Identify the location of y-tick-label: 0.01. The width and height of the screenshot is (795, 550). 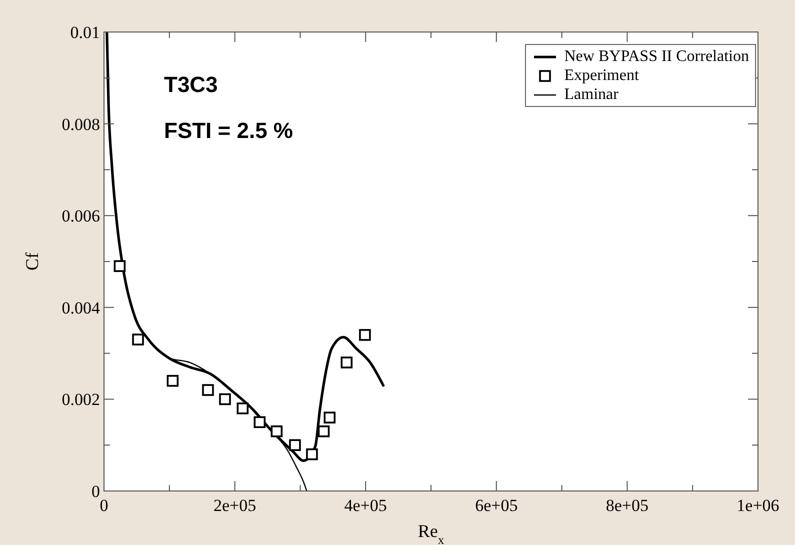
(85, 32).